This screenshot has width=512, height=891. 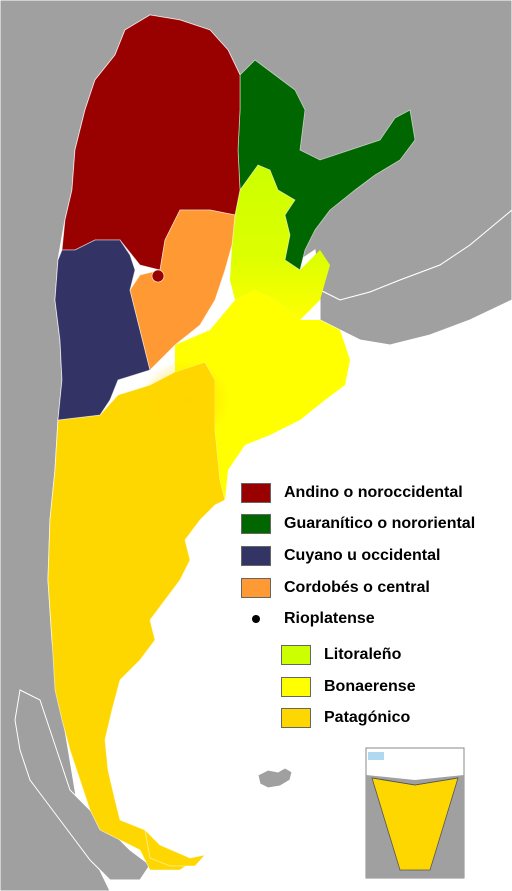 I want to click on legend-label: Guaranítico o nororiental, so click(x=380, y=523).